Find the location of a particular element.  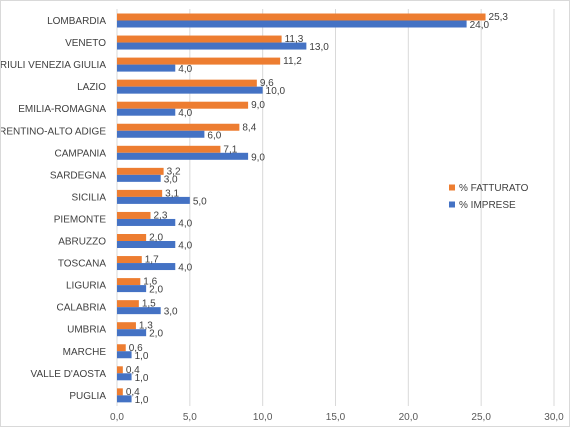

category-label: SARDEGNA is located at coordinates (78, 175).